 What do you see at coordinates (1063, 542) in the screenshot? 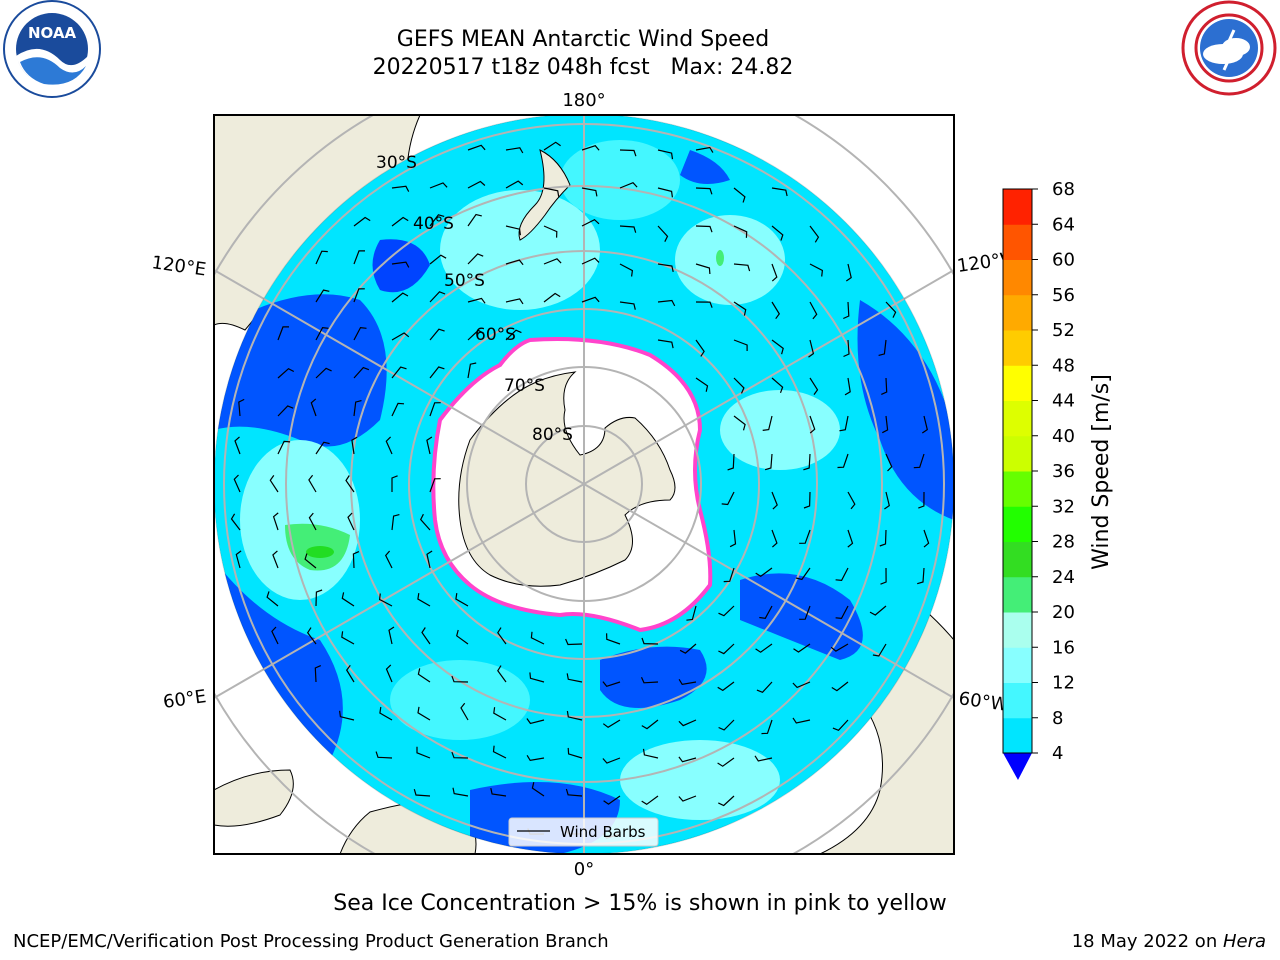
I see `colorbar-tick-label: 28` at bounding box center [1063, 542].